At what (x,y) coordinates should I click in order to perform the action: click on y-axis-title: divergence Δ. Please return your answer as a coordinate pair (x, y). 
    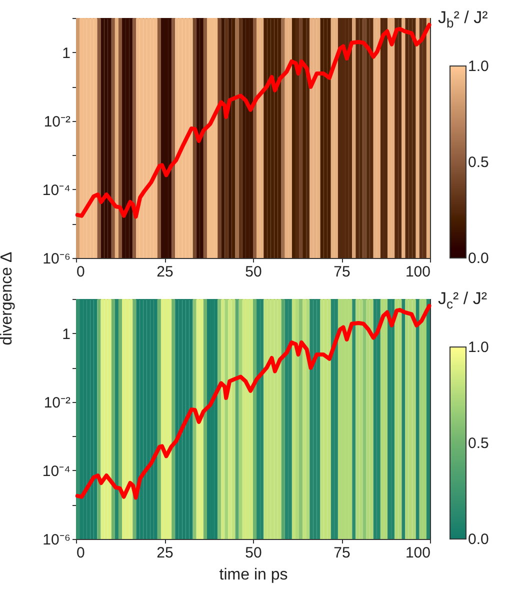
    Looking at the image, I should click on (8, 298).